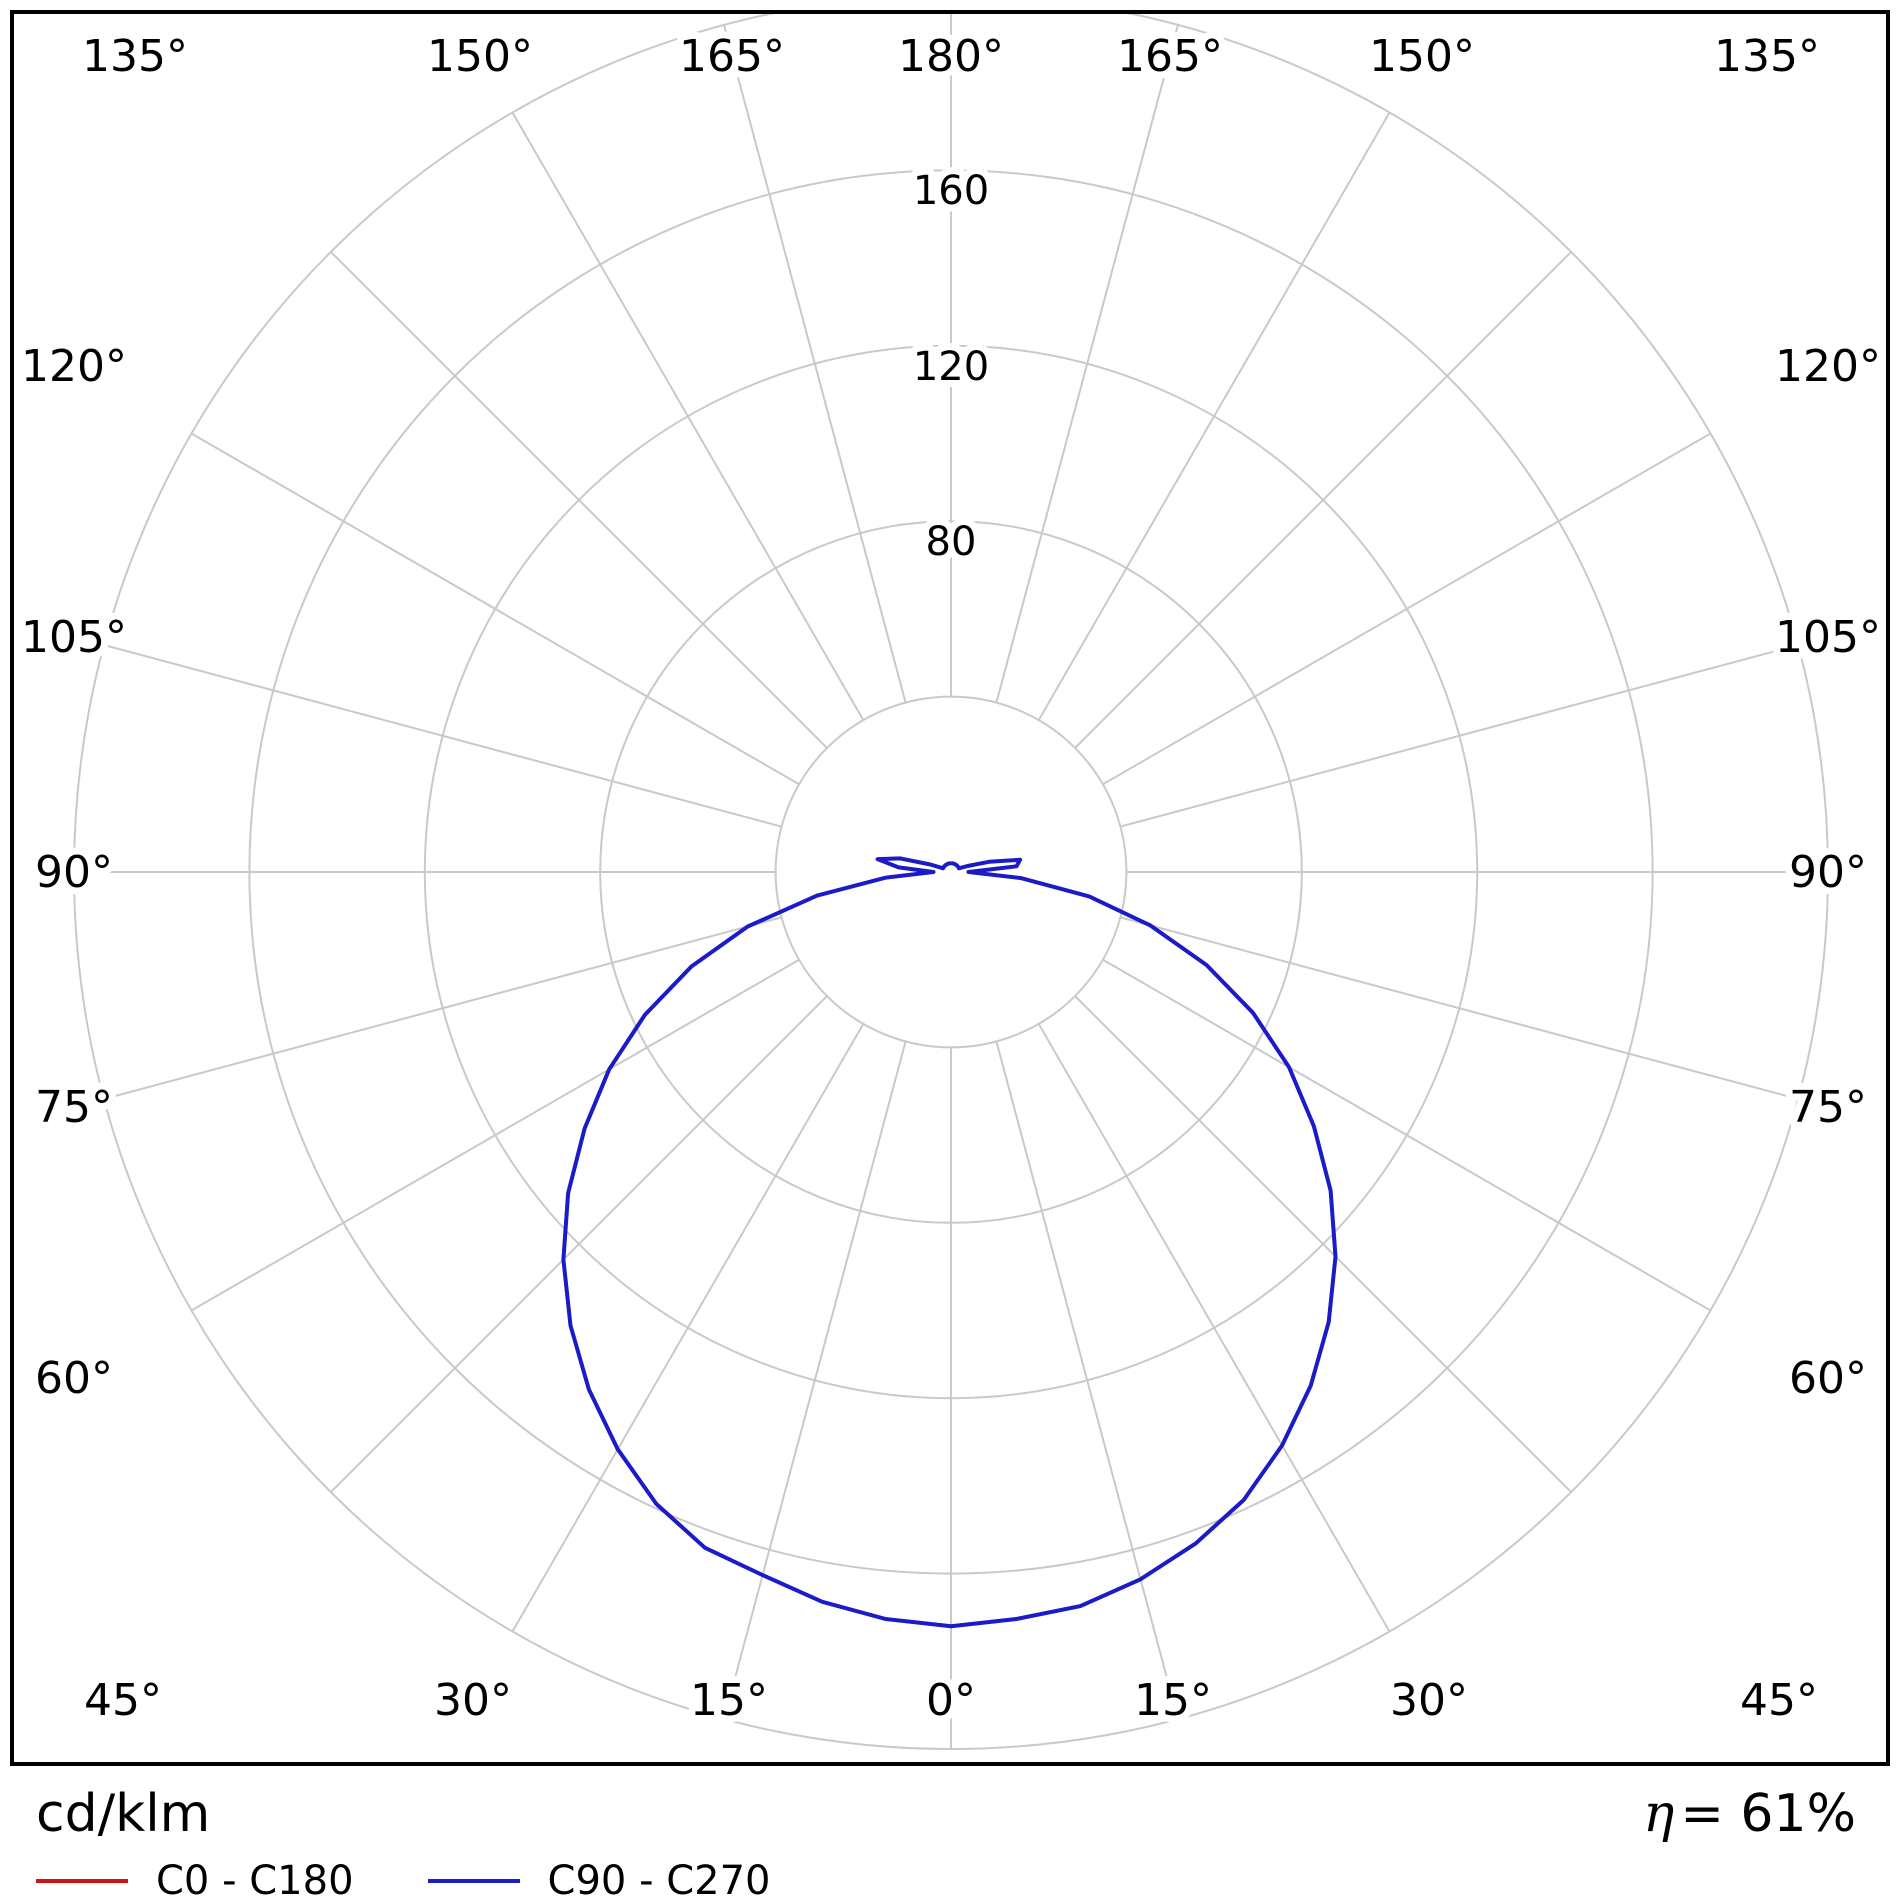 This screenshot has width=1900, height=1900. I want to click on legend-item-c90: C90 - C270, so click(599, 1879).